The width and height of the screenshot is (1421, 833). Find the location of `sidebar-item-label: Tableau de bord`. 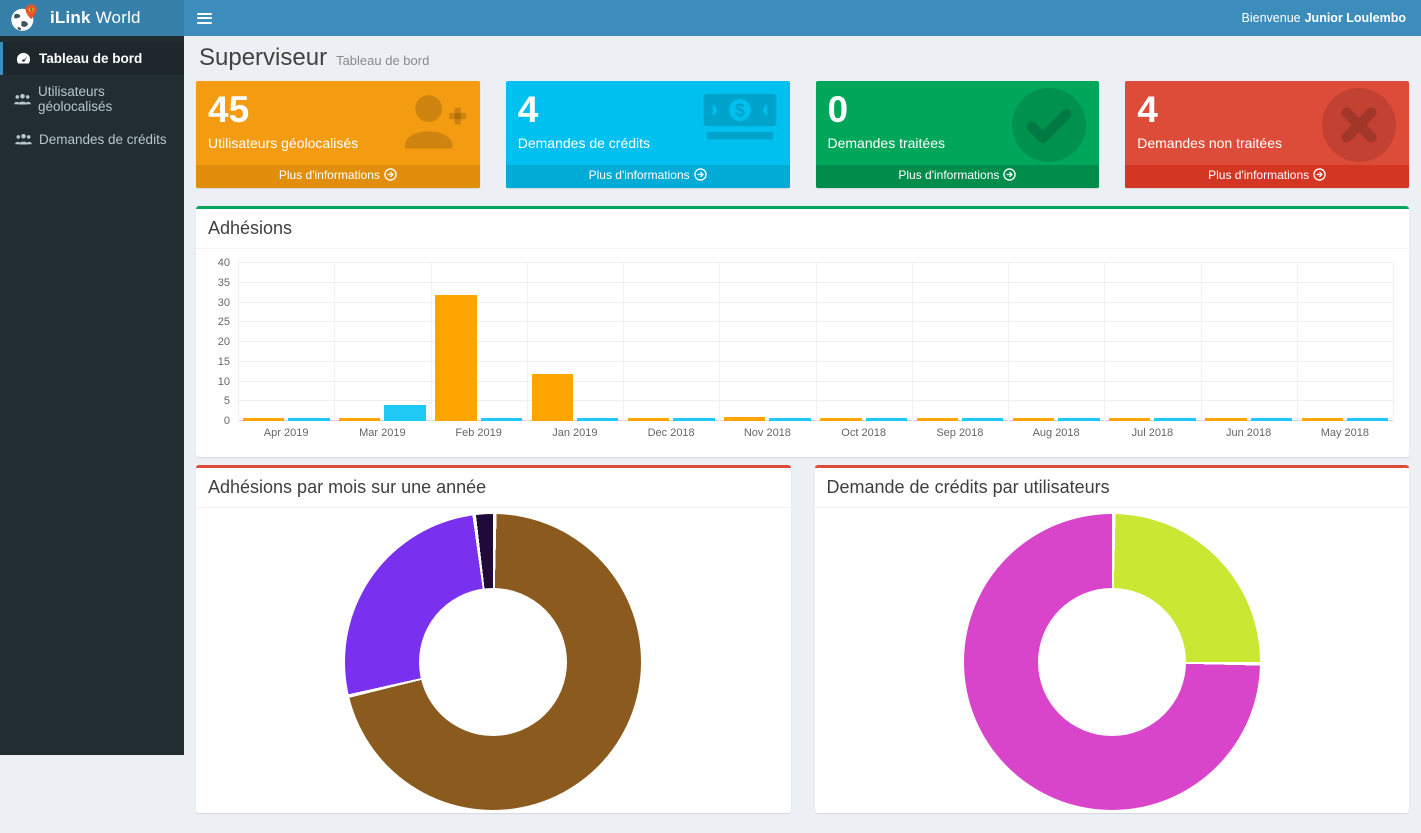

sidebar-item-label: Tableau de bord is located at coordinates (90, 58).